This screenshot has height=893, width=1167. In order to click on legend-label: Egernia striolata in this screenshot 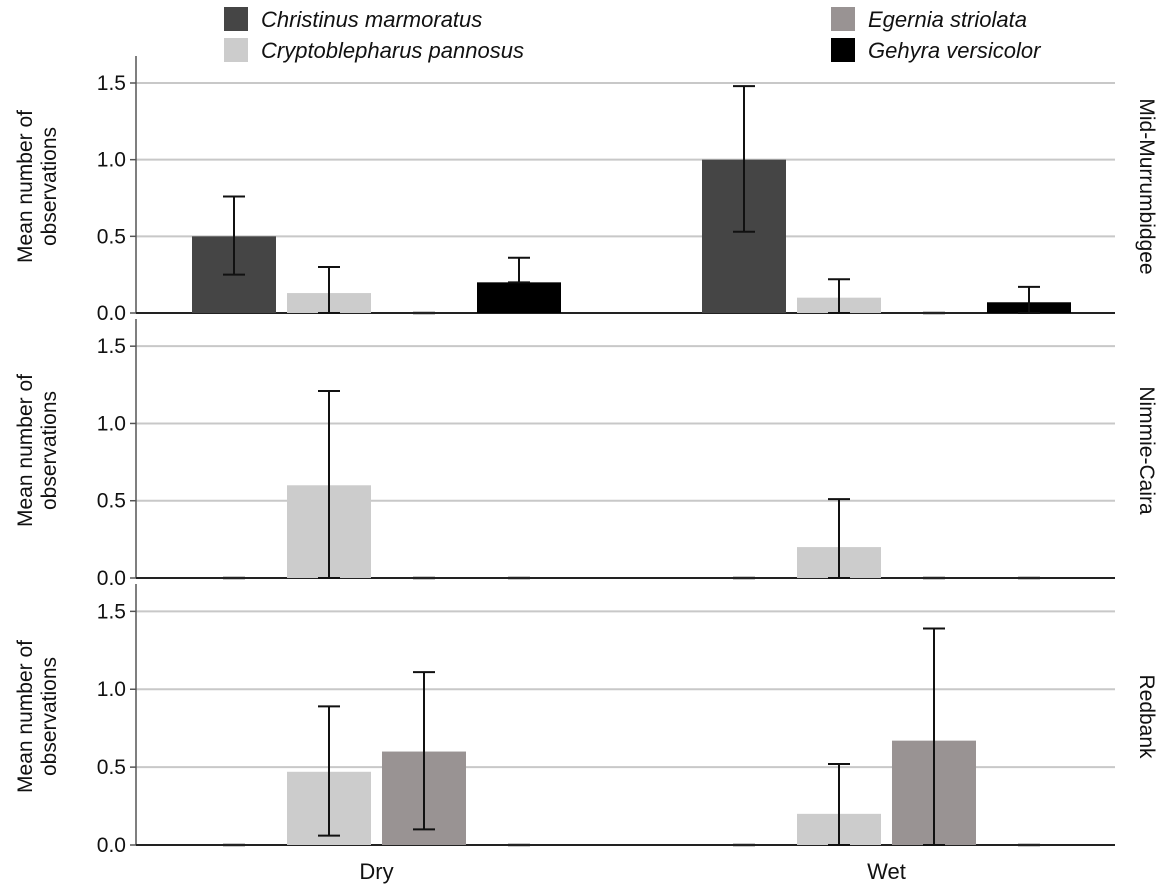, I will do `click(947, 19)`.